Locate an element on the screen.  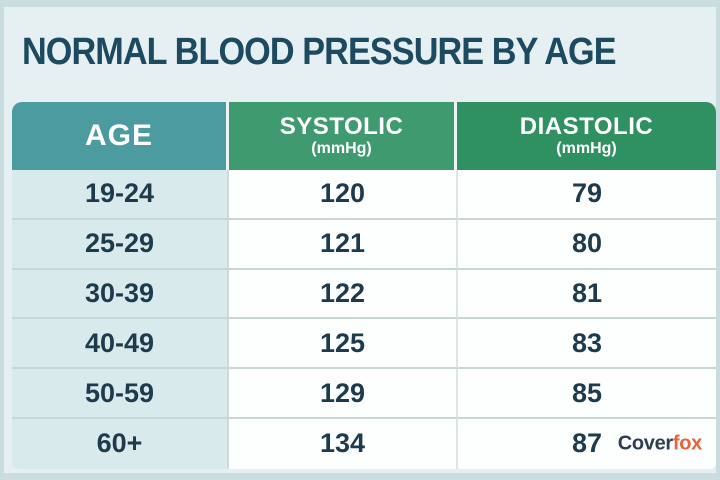
systolic-cell: 122 is located at coordinates (343, 294).